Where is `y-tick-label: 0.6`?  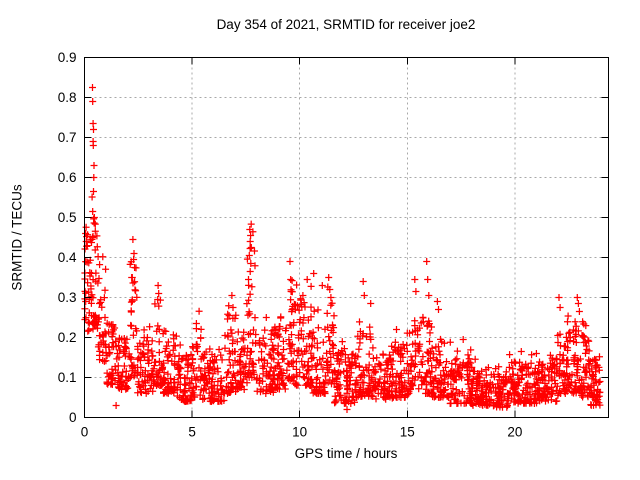 y-tick-label: 0.6 is located at coordinates (67, 177).